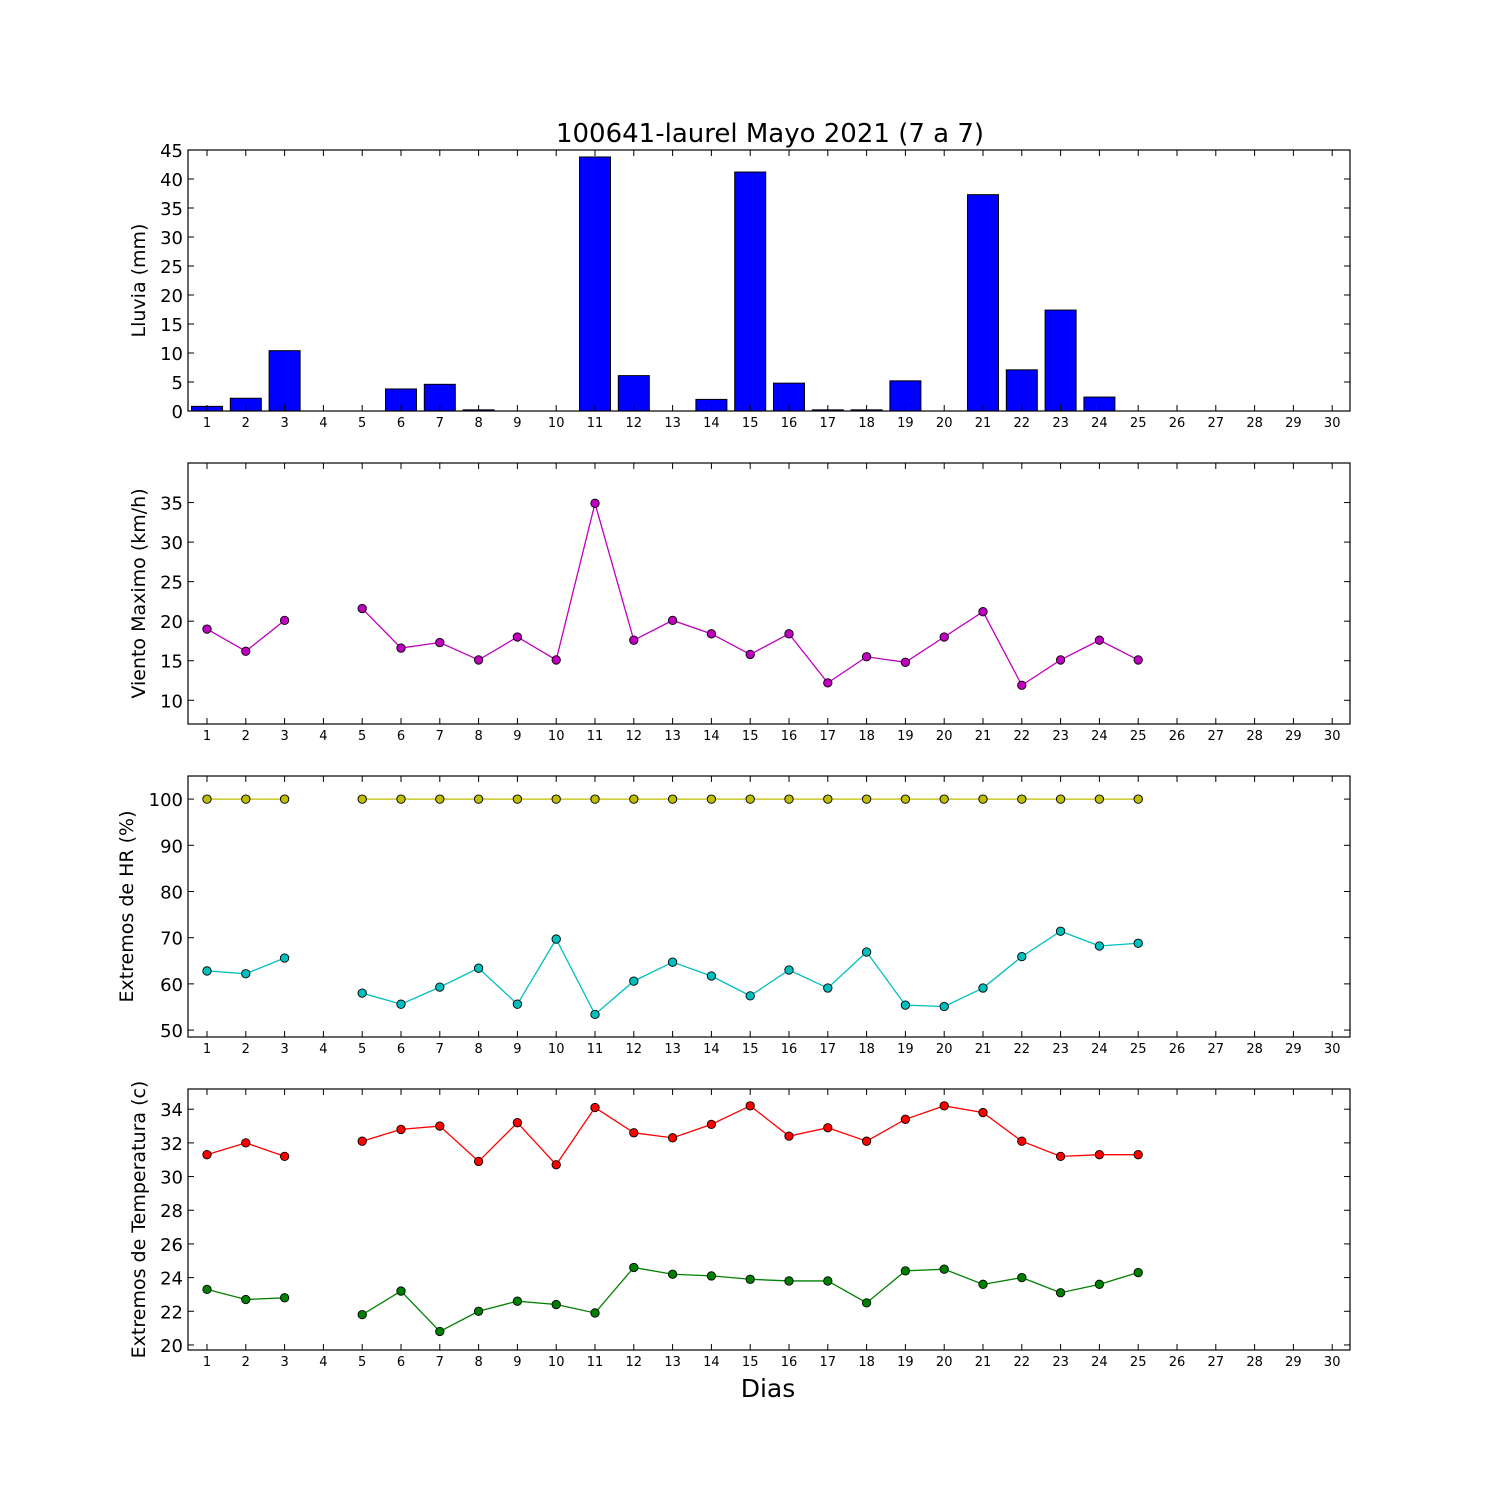 The width and height of the screenshot is (1500, 1500). Describe the element at coordinates (1332, 1362) in the screenshot. I see `x-tick-label: 30` at that location.